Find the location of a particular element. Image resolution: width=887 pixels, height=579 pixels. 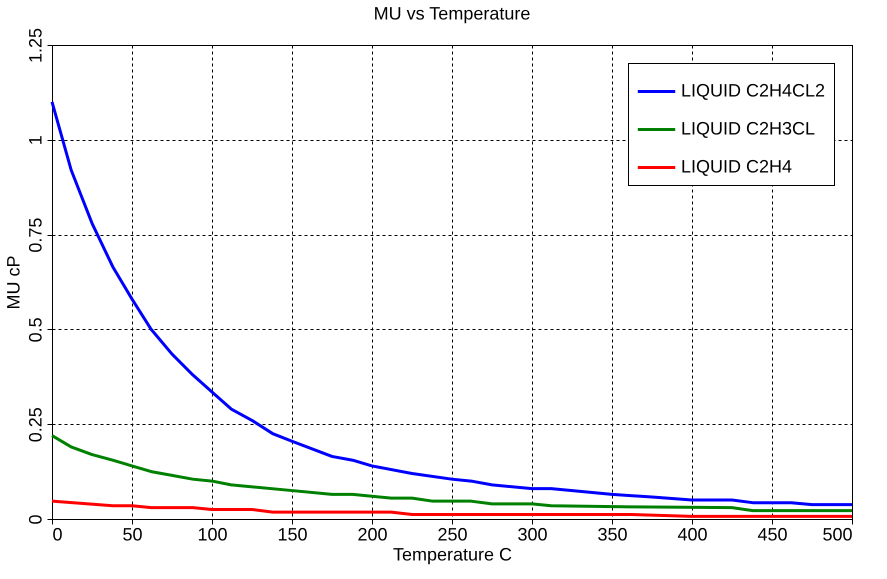

chart-title: MU vs Temperature is located at coordinates (452, 13).